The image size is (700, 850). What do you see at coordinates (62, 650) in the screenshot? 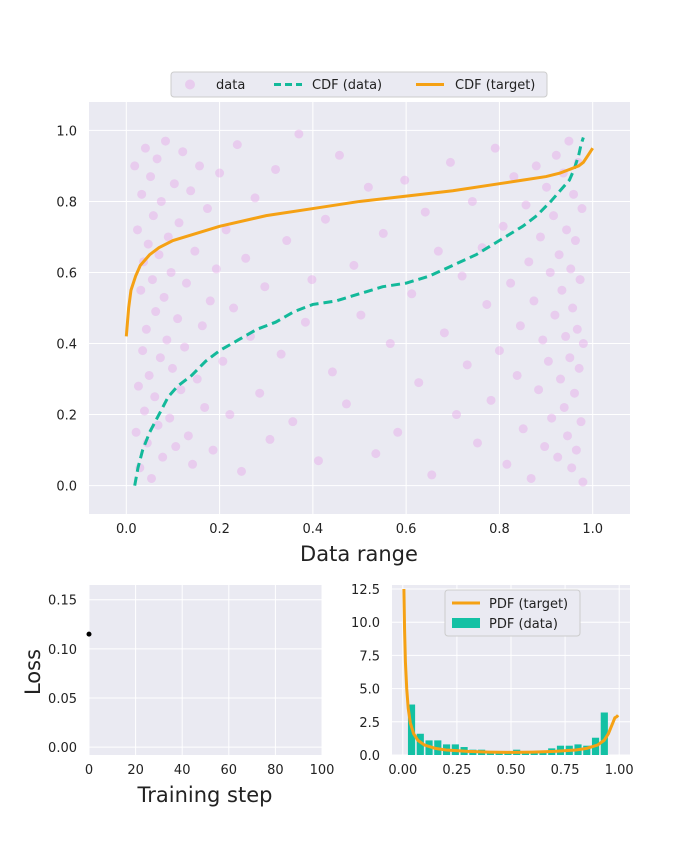
I see `loss-y-tick-label: 0.10` at bounding box center [62, 650].